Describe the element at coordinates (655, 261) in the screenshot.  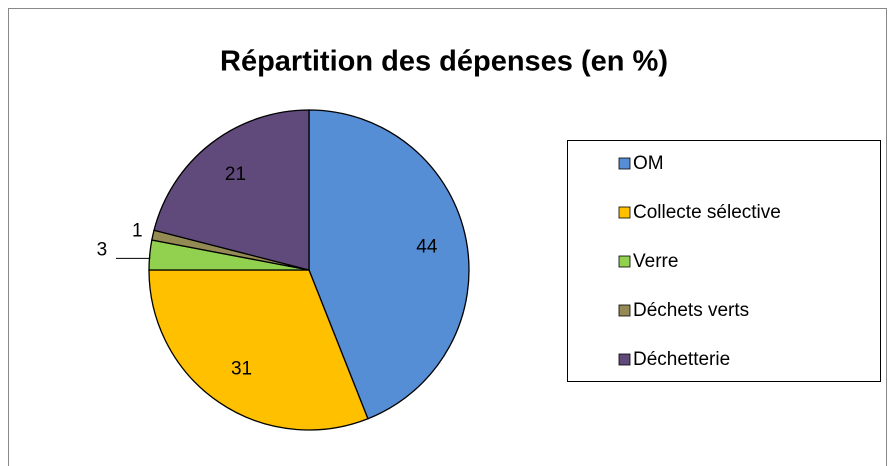
I see `legend-label: Verre` at that location.